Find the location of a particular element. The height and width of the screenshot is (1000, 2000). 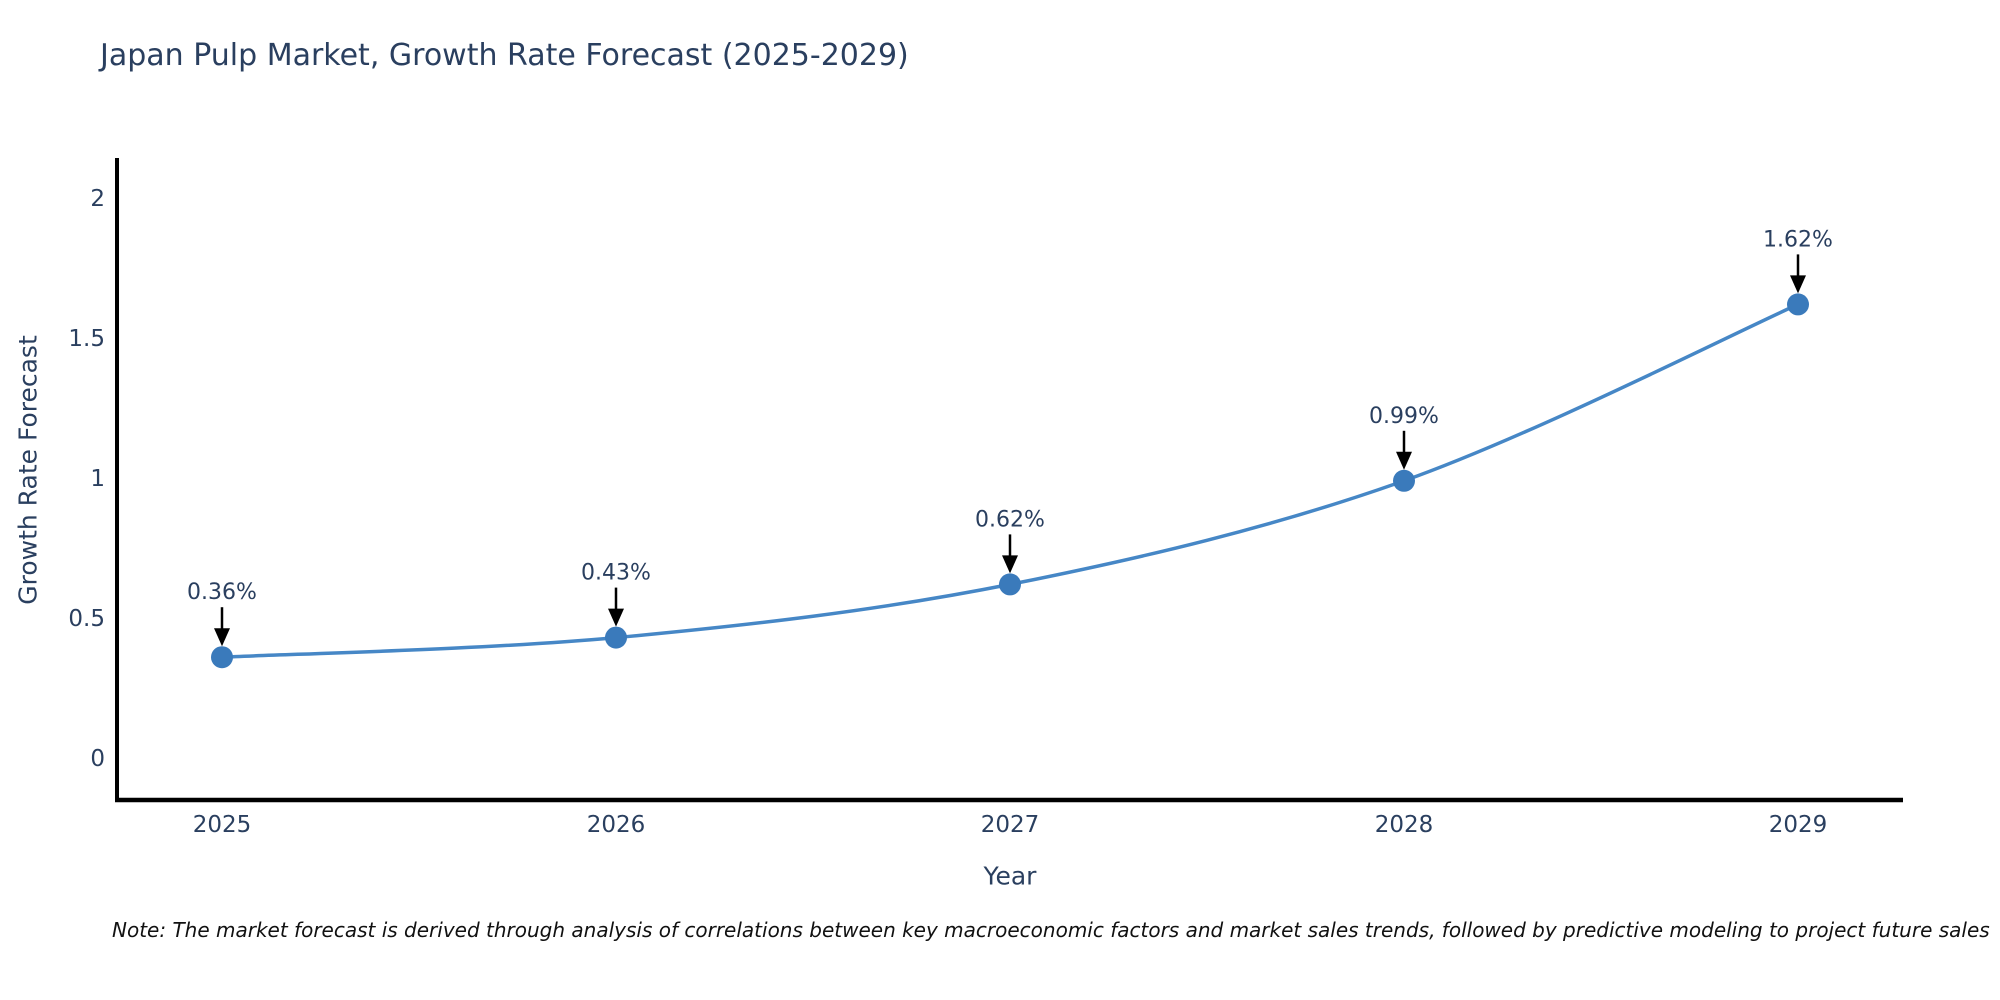

data-point-label: 1.62% is located at coordinates (1798, 239).